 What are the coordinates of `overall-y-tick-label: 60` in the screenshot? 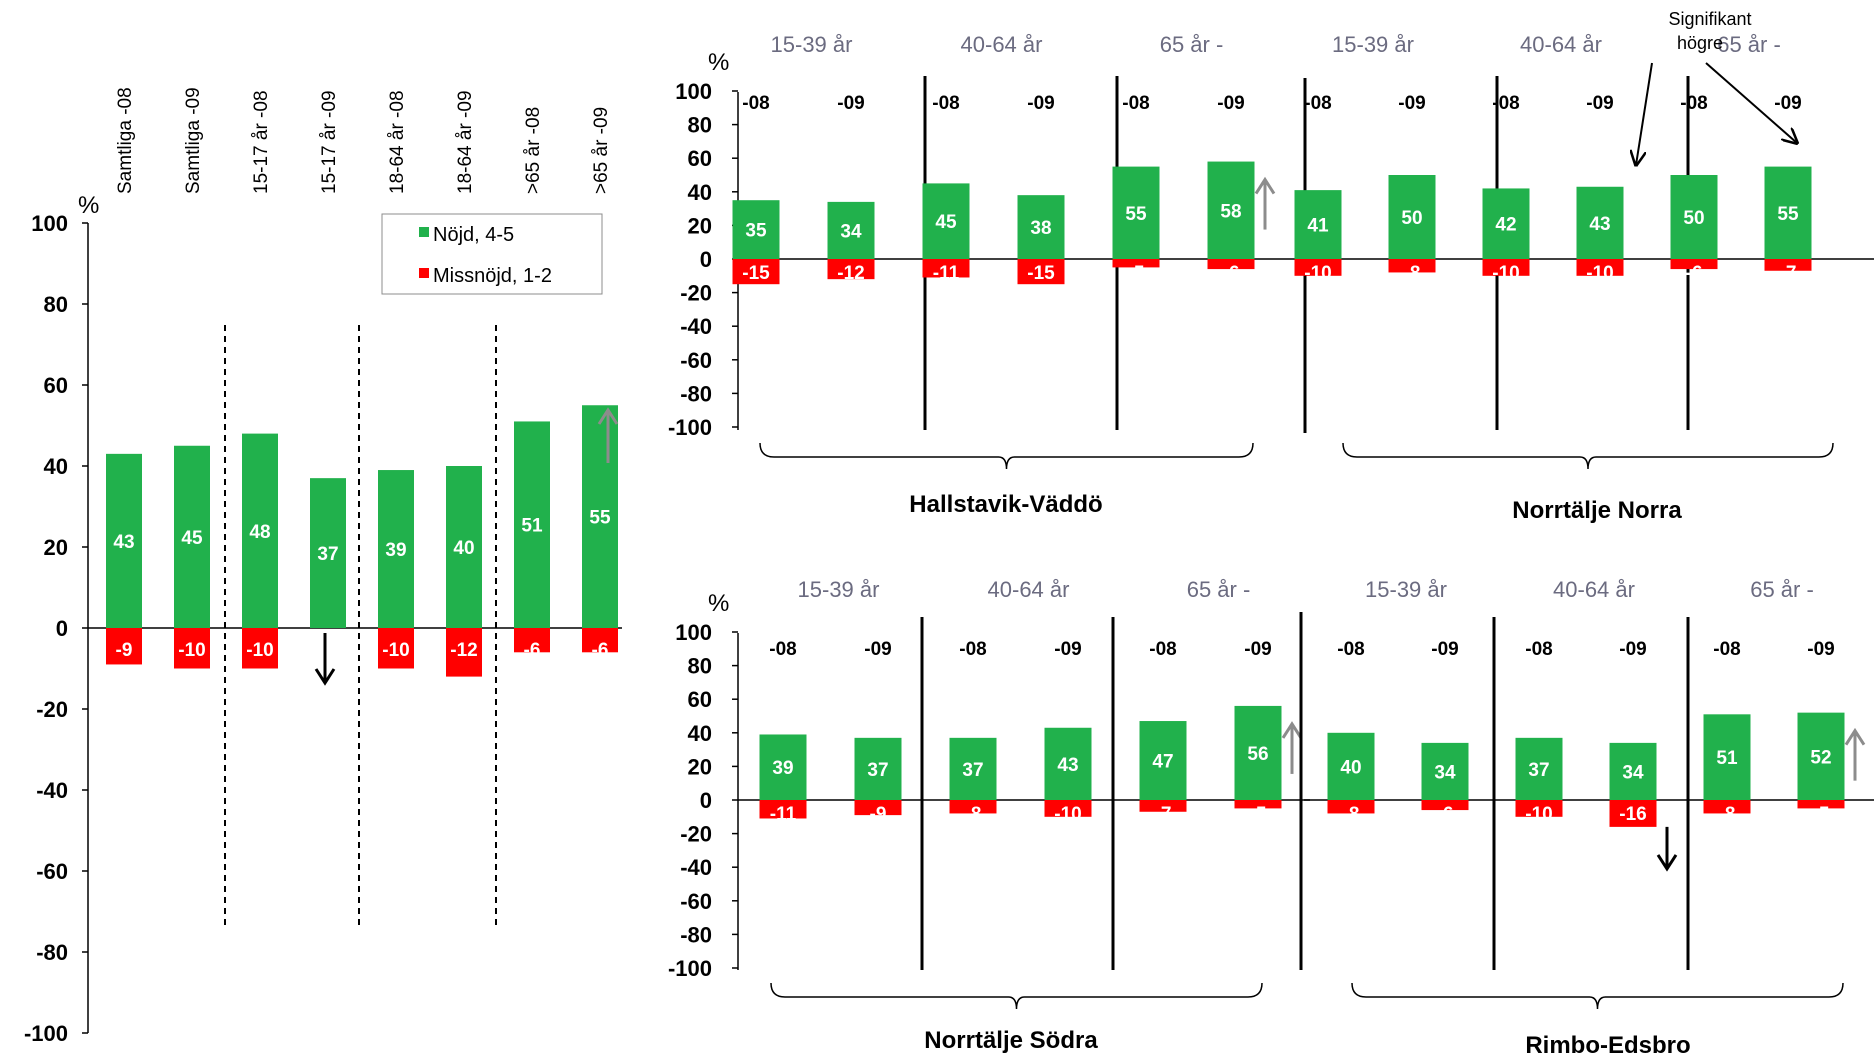 It's located at (56, 385).